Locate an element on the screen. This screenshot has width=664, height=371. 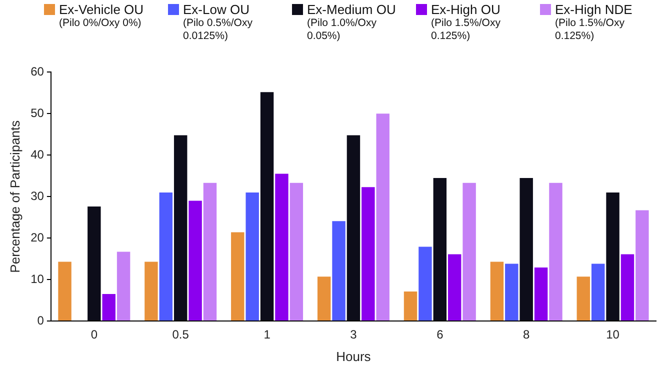
y-tick-label: 0 is located at coordinates (40, 320).